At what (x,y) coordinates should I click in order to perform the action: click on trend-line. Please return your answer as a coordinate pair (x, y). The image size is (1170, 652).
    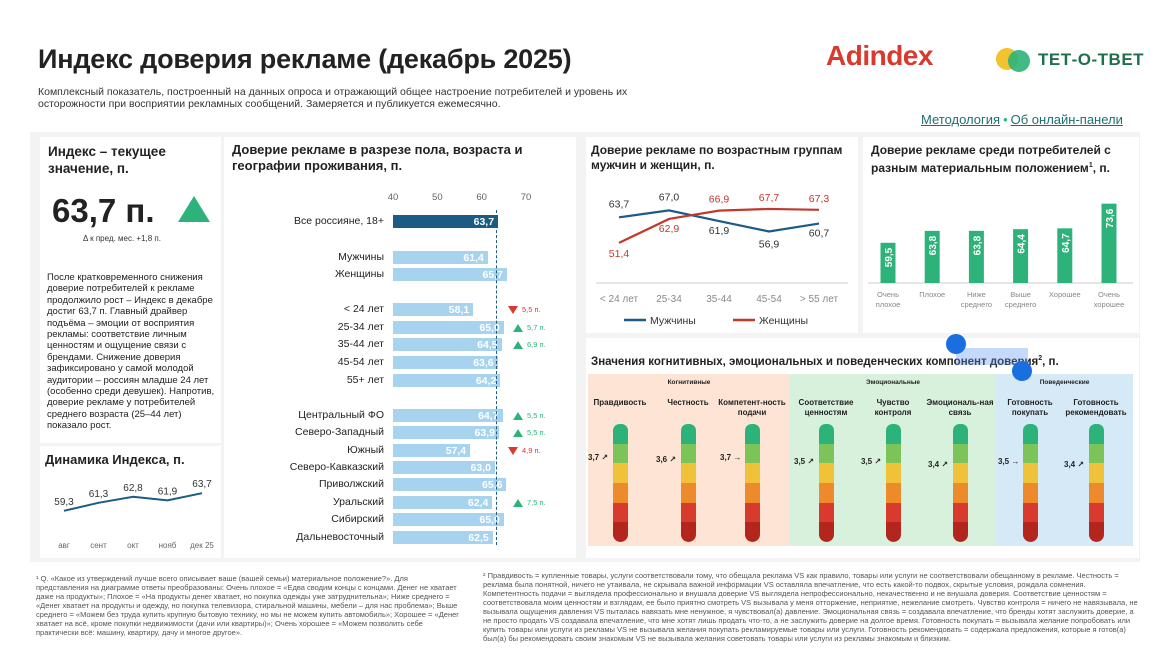
    Looking at the image, I should click on (133, 502).